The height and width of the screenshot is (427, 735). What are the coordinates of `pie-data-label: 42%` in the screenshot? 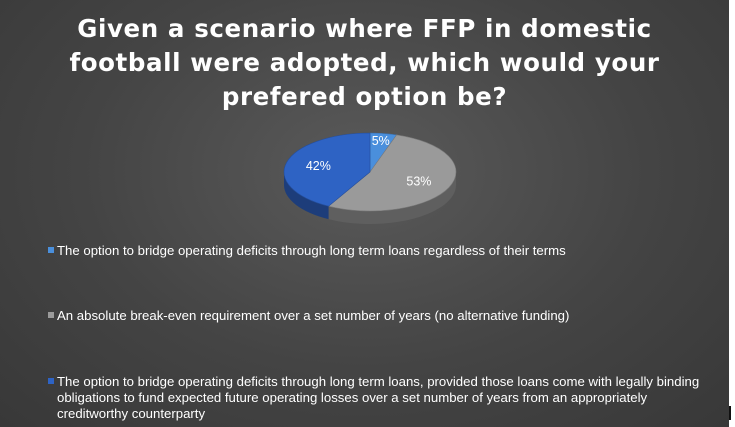 It's located at (318, 166).